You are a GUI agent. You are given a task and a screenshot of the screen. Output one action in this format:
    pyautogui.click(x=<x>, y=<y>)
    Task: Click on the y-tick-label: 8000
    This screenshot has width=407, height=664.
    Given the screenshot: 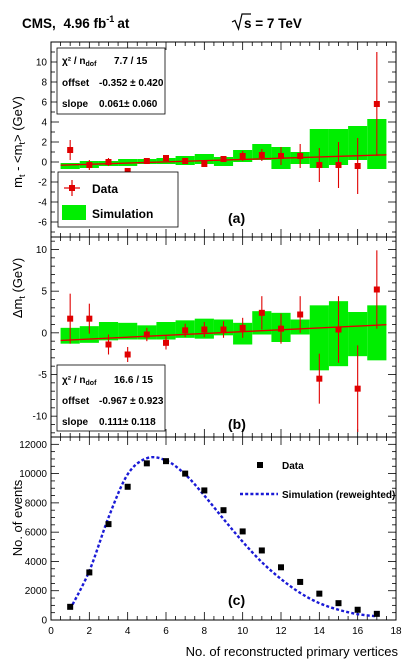 What is the action you would take?
    pyautogui.click(x=36, y=503)
    